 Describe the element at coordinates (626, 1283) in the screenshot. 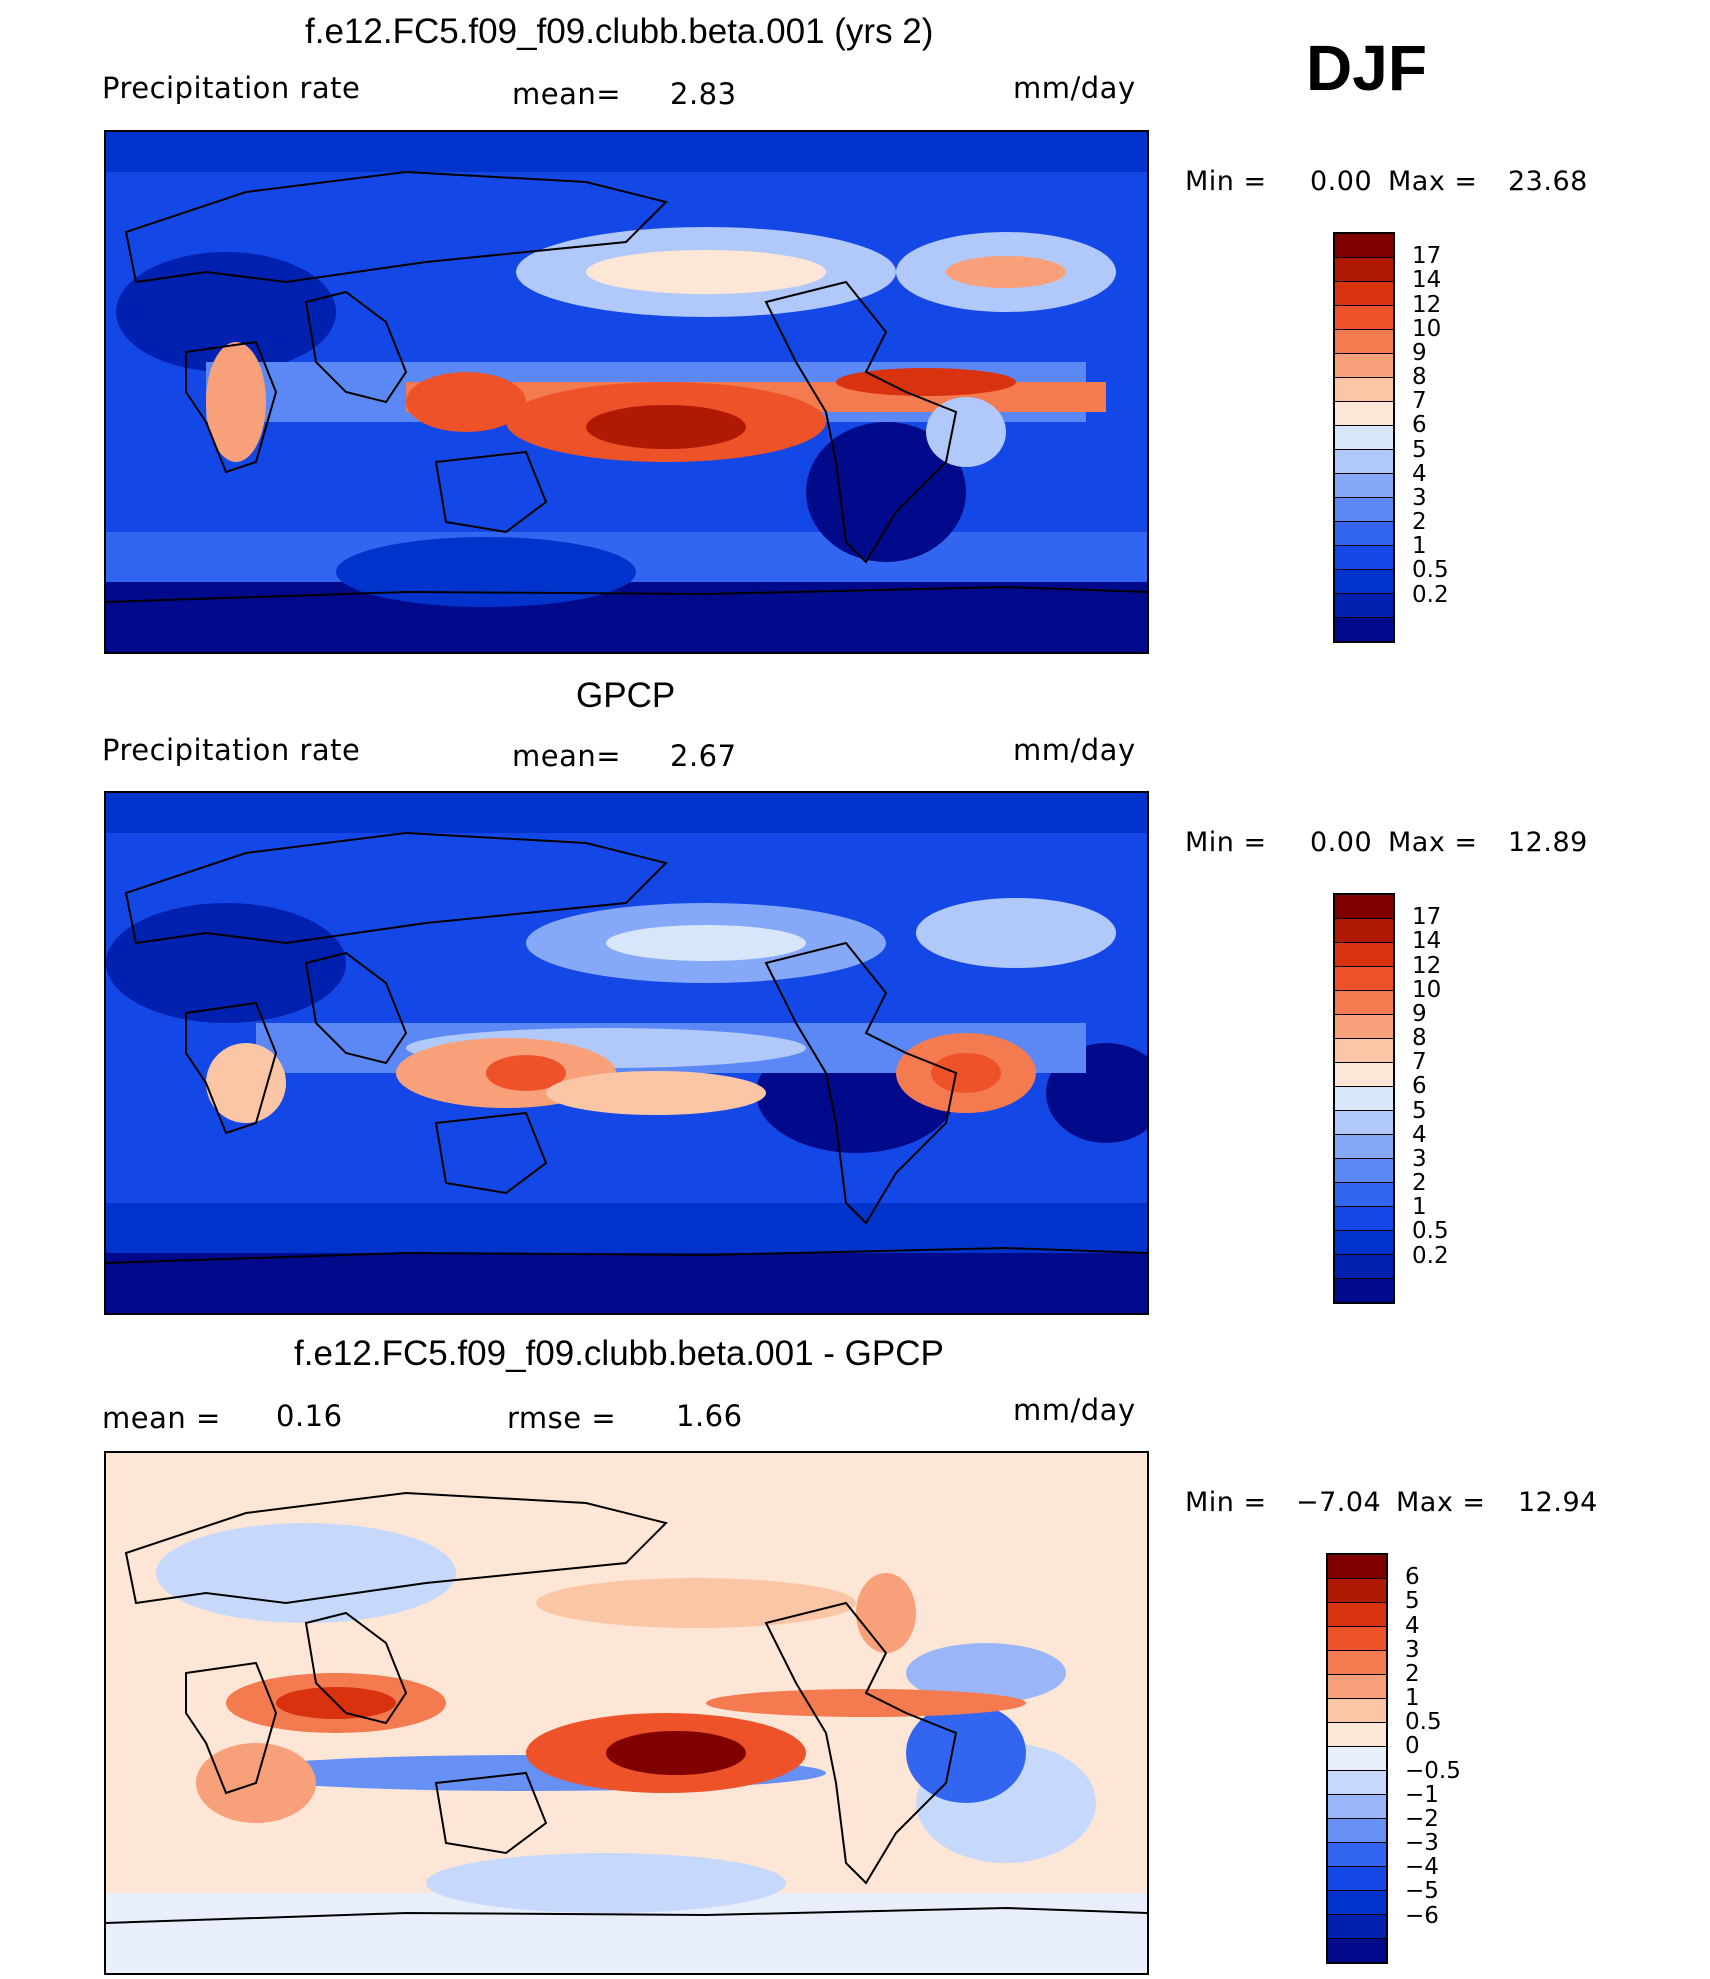

I see `antarctic-band` at that location.